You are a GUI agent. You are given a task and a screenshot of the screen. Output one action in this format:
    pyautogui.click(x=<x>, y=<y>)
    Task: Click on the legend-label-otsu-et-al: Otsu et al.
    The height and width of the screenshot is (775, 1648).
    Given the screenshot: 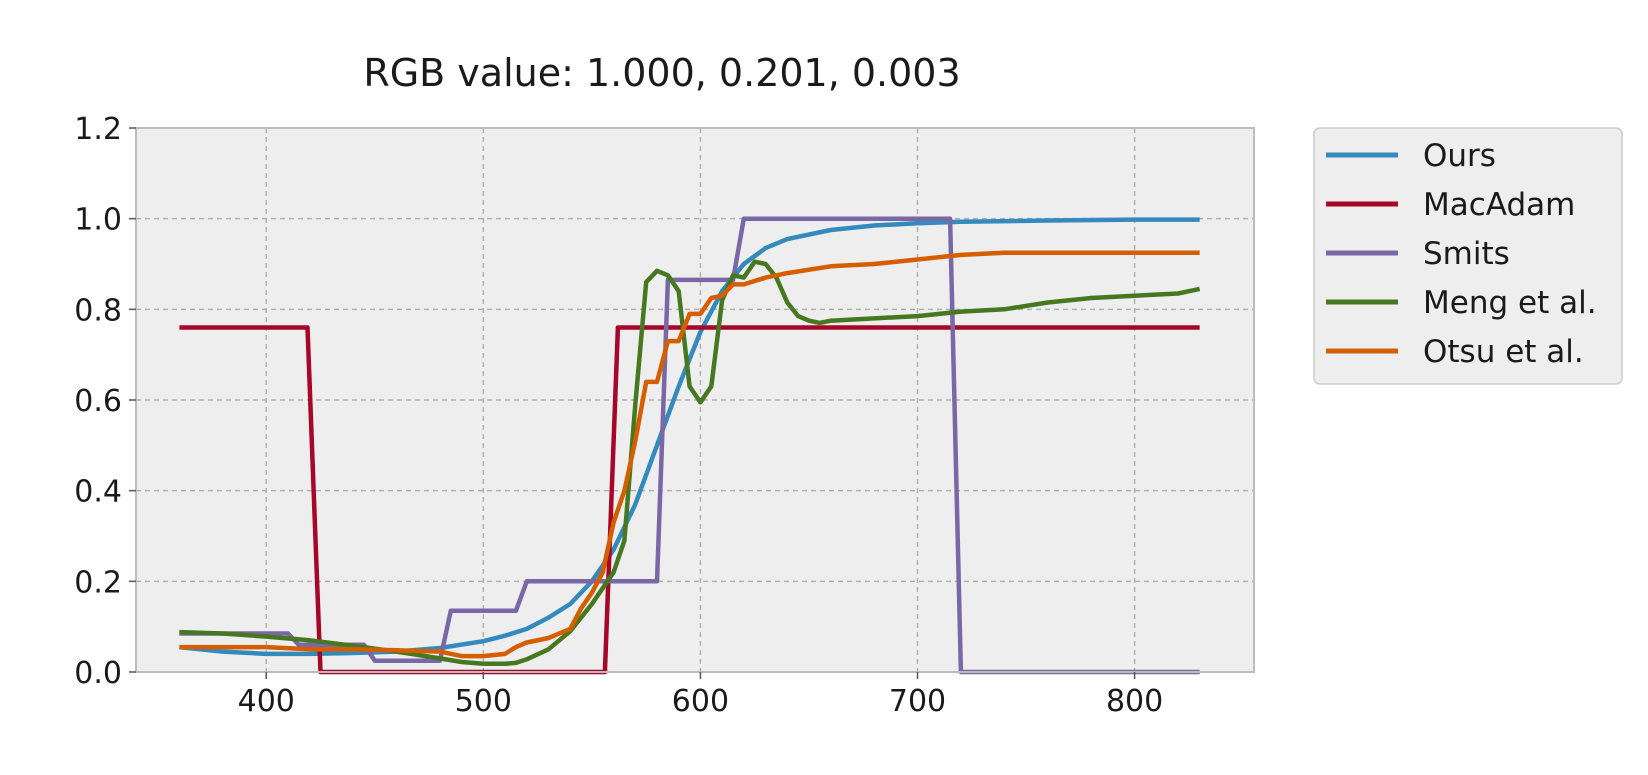 What is the action you would take?
    pyautogui.click(x=1503, y=352)
    